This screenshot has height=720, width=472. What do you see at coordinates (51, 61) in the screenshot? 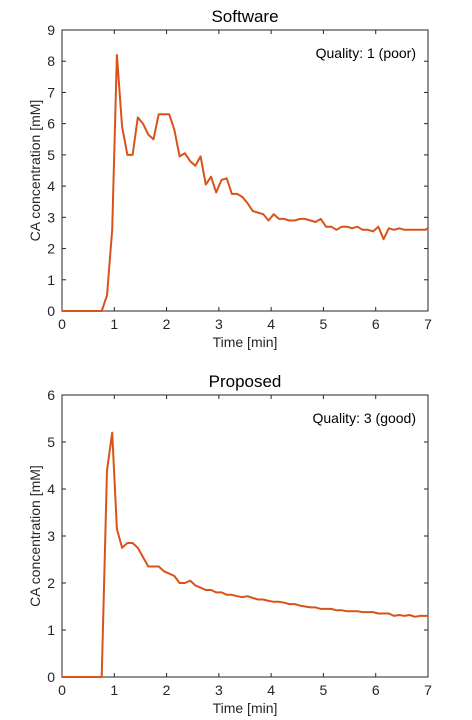
I see `y-tick-label: 8` at bounding box center [51, 61].